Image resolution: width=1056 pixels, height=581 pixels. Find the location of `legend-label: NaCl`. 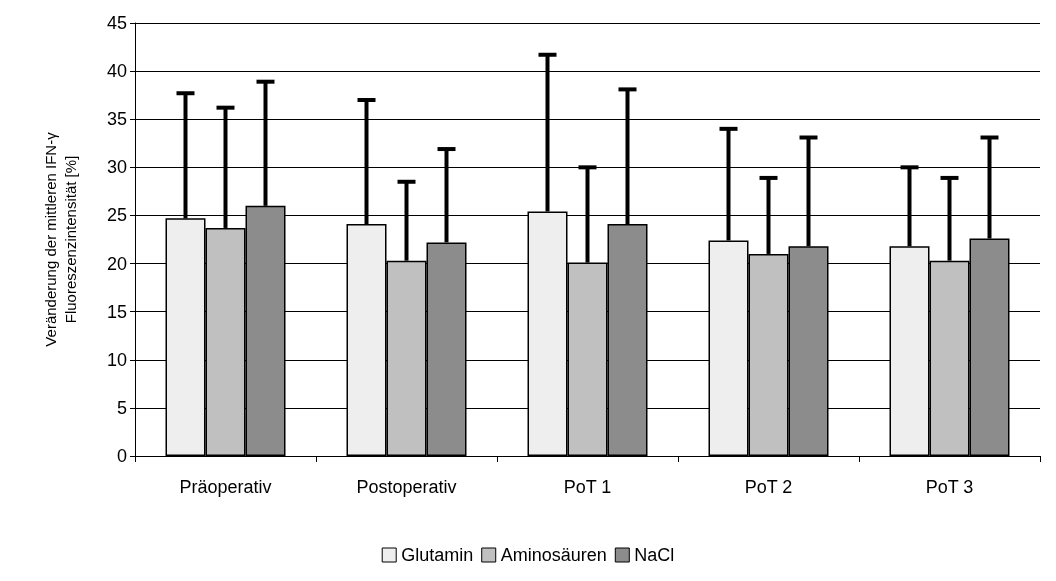

legend-label: NaCl is located at coordinates (654, 555).